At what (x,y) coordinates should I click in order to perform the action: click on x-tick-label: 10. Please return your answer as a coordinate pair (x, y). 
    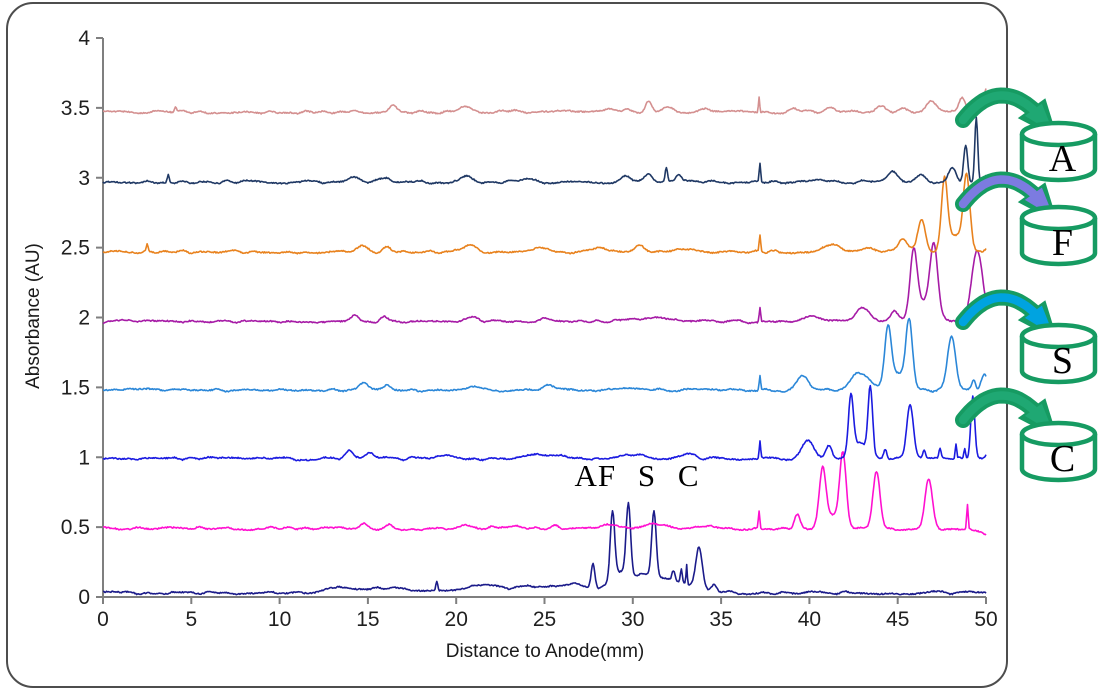
    Looking at the image, I should click on (279, 619).